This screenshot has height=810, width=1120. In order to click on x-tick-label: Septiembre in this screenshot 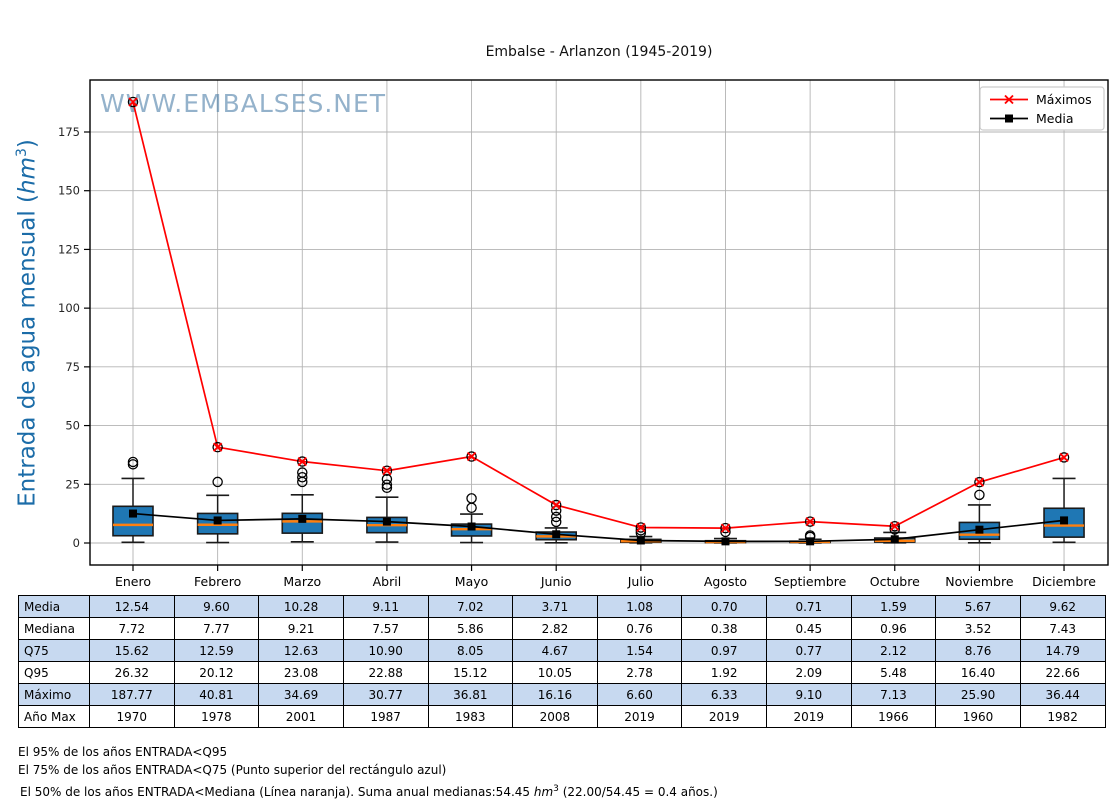, I will do `click(810, 581)`.